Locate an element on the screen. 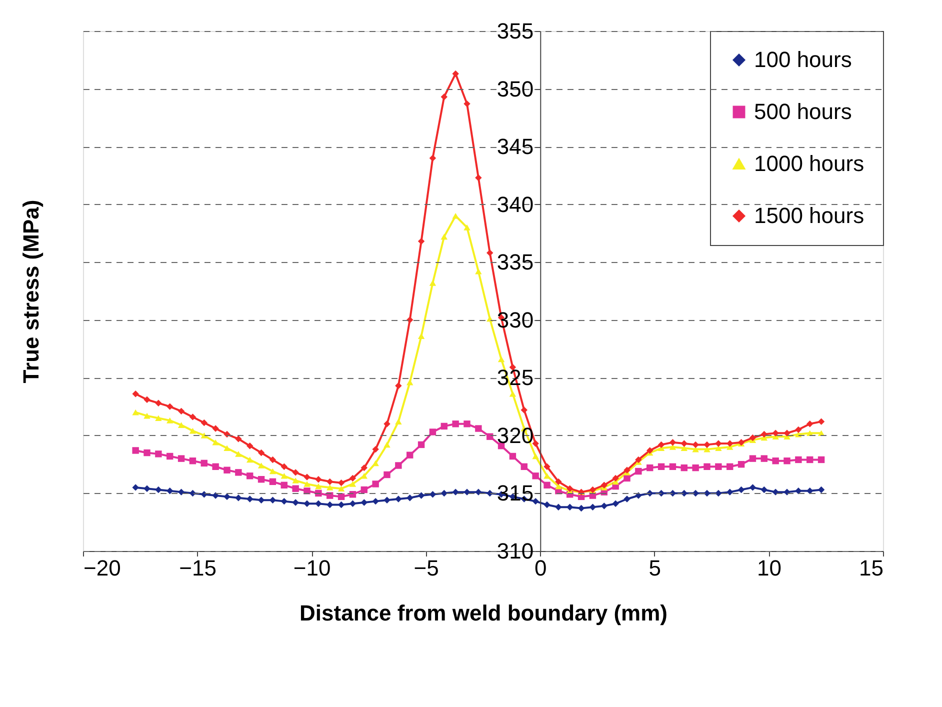  x-axis-title: Distance from weld boundary (mm) is located at coordinates (484, 613).